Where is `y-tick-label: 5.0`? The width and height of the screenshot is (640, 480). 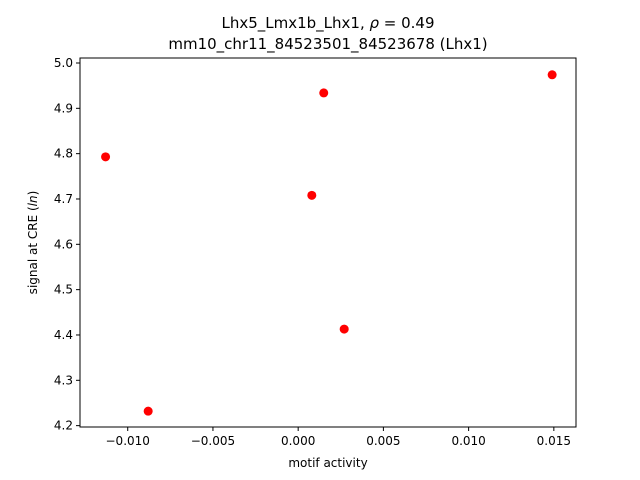 y-tick-label: 5.0 is located at coordinates (63, 63).